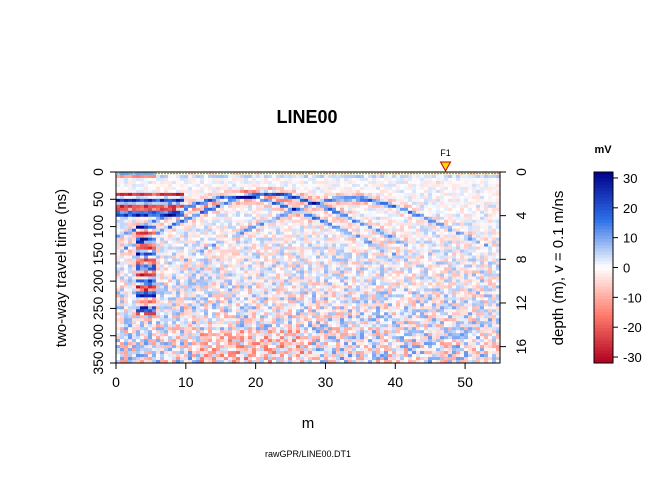 The width and height of the screenshot is (672, 480). Describe the element at coordinates (306, 117) in the screenshot. I see `chart-title: LINE00` at that location.